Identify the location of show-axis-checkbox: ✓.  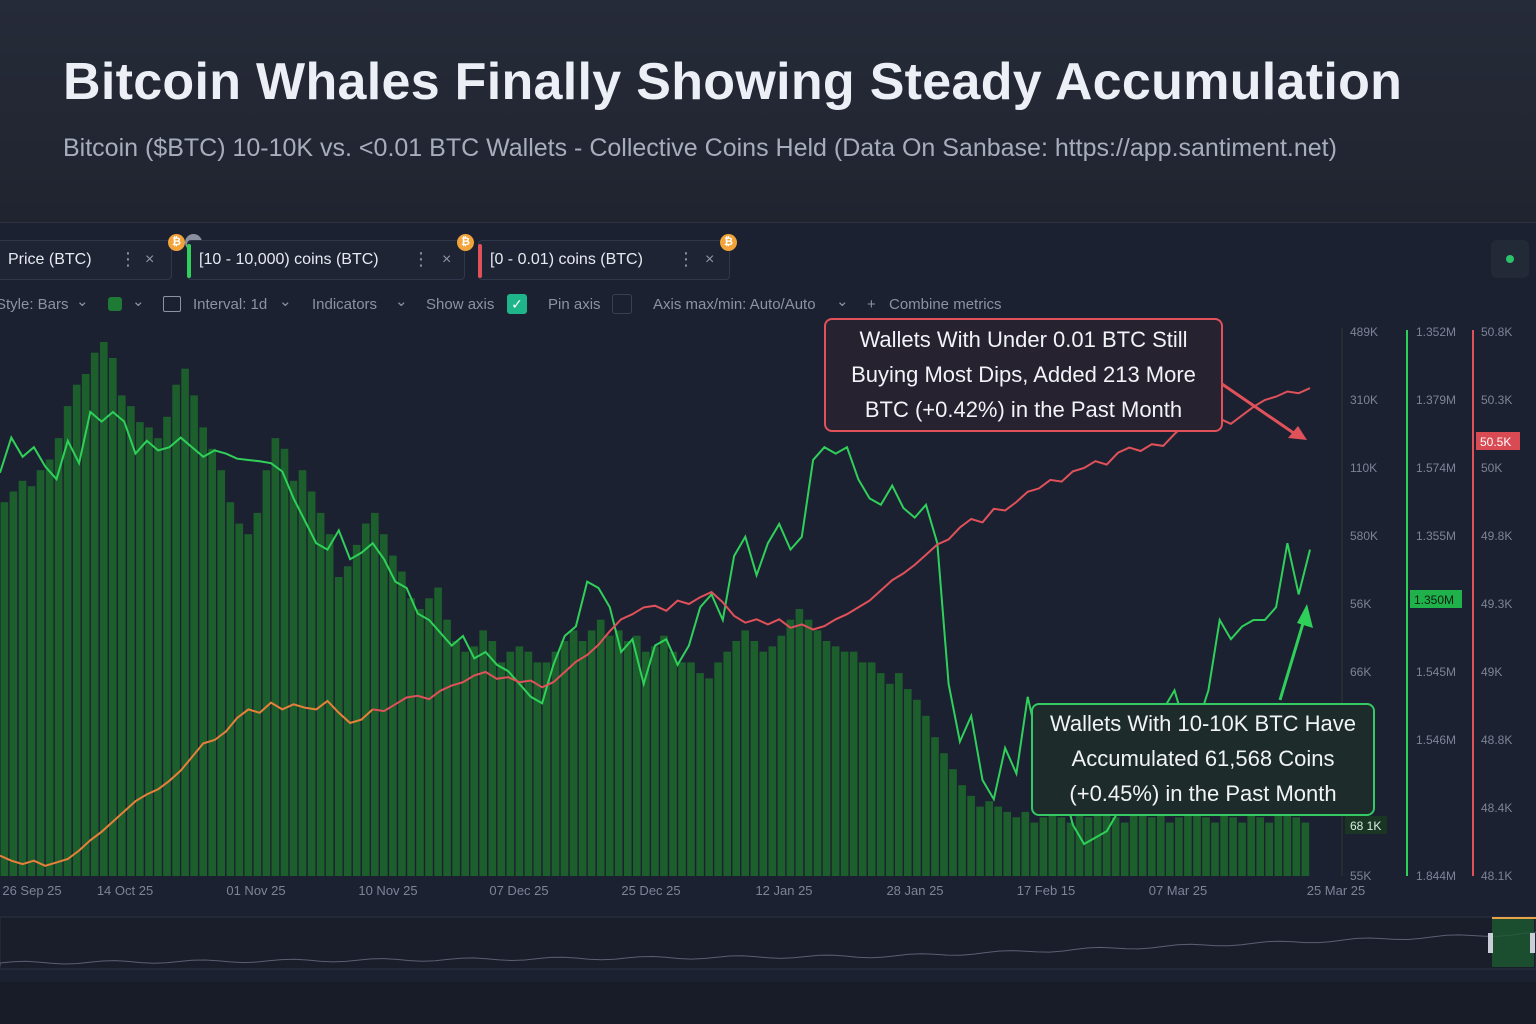
(517, 304).